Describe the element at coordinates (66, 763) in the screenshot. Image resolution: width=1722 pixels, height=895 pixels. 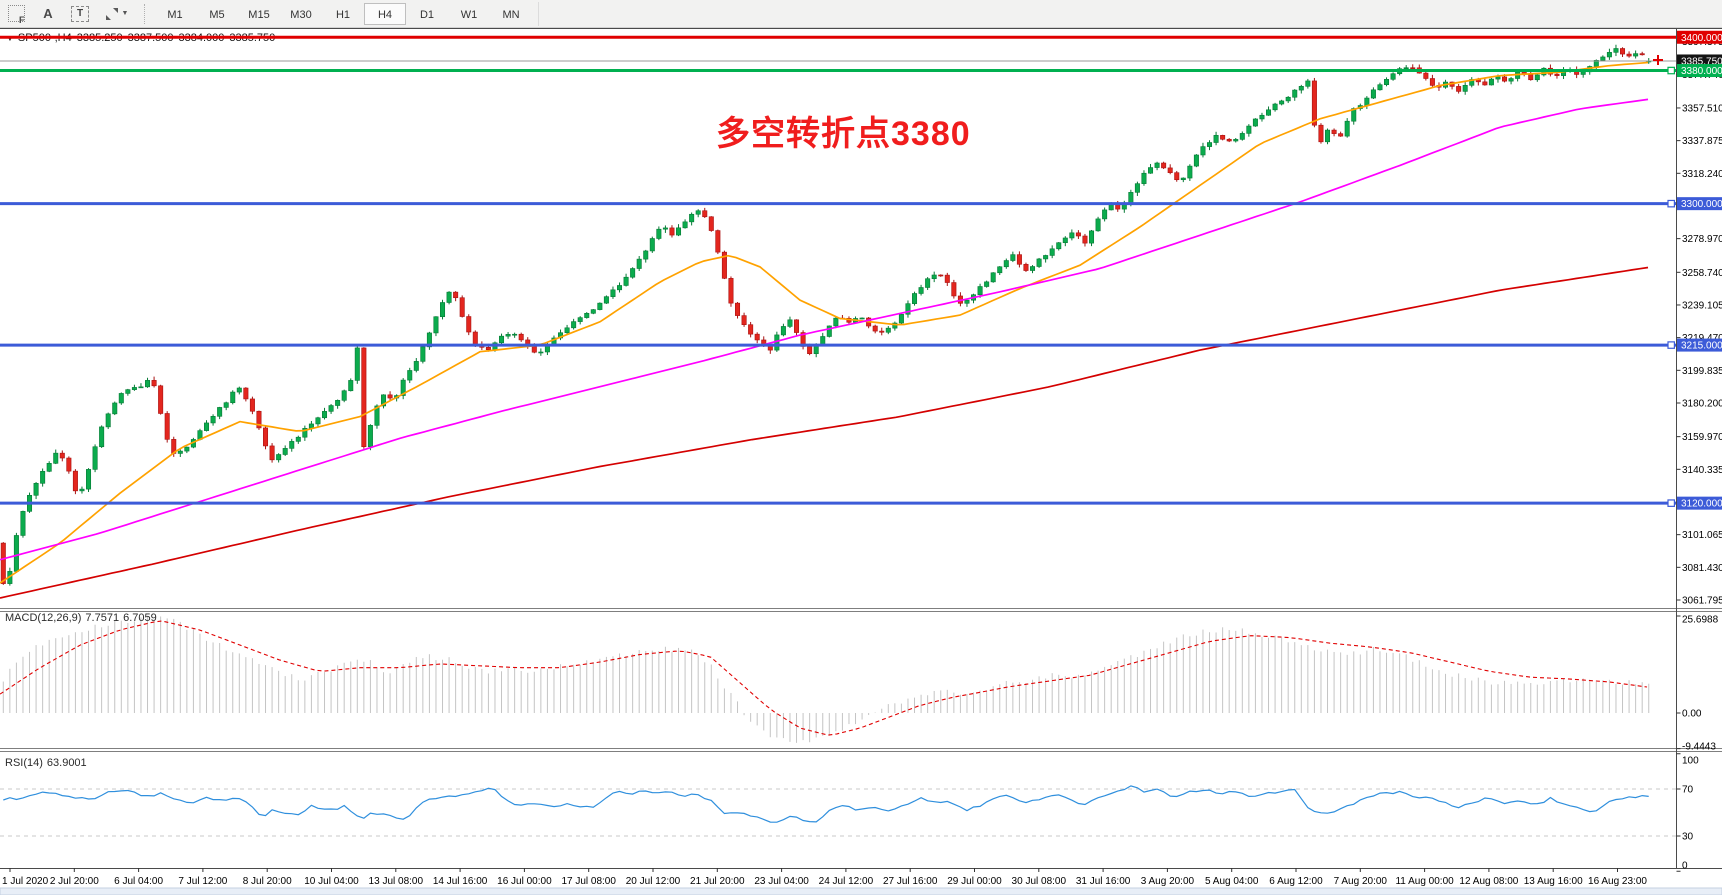
I see `rsi-value: 63.9001` at that location.